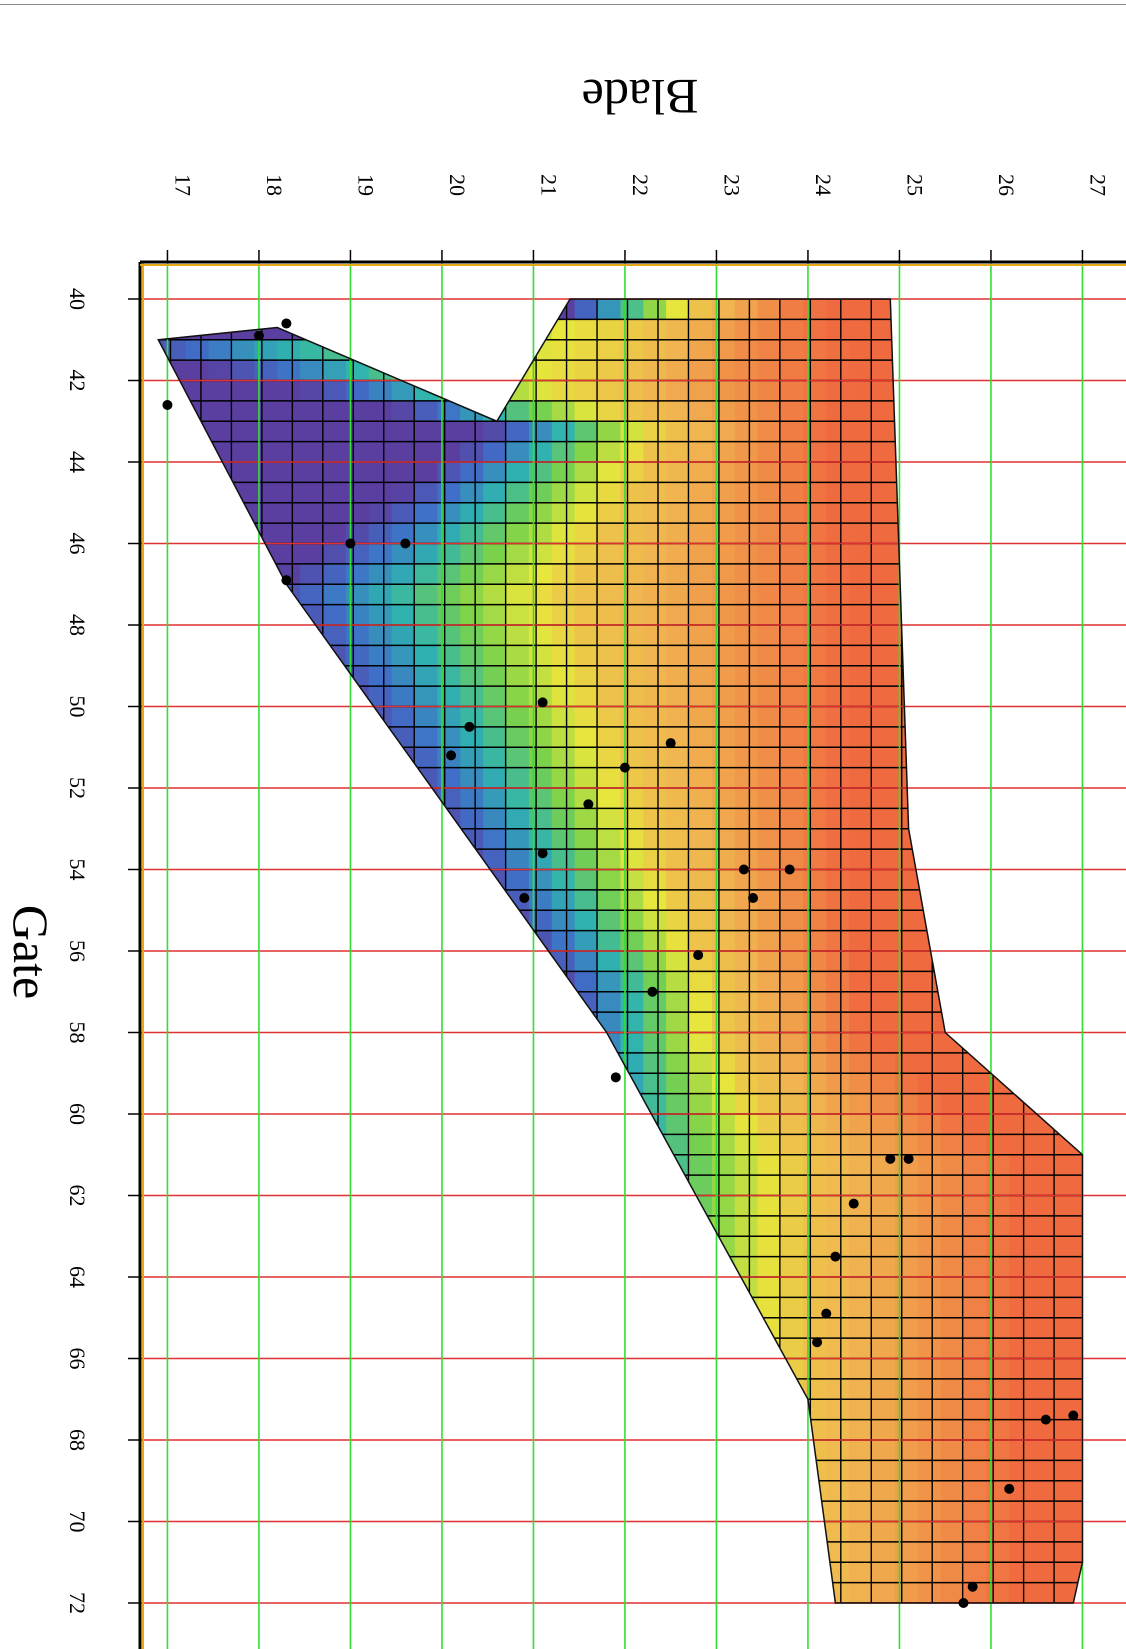  Describe the element at coordinates (77, 1114) in the screenshot. I see `gate-tick-label: 60` at that location.